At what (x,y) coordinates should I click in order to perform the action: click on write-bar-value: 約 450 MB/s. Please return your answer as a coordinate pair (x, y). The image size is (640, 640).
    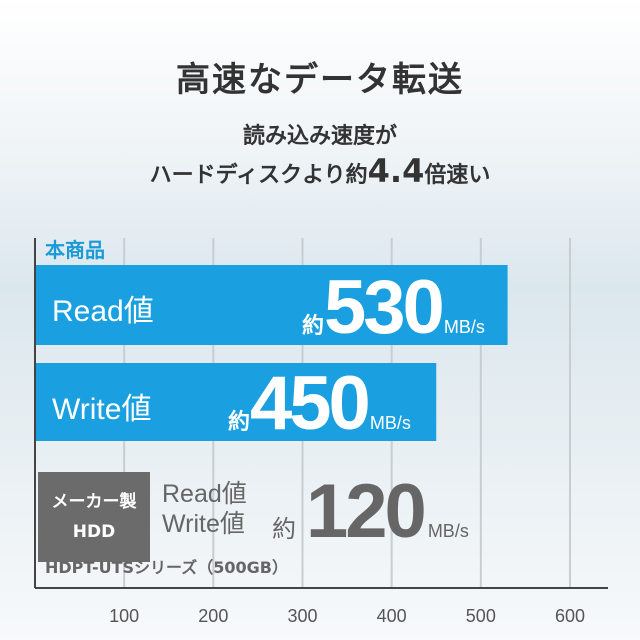
    Looking at the image, I should click on (319, 404).